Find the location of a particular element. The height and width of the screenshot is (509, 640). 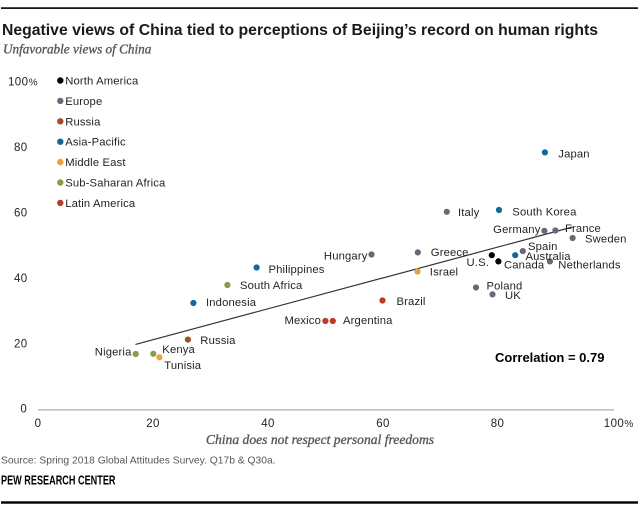

svg-text: Brazil is located at coordinates (411, 302).